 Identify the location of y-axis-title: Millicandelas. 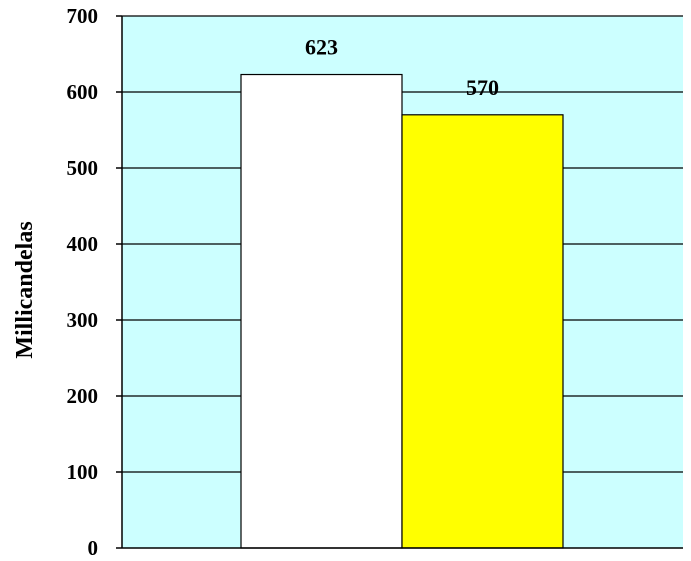
(25, 289).